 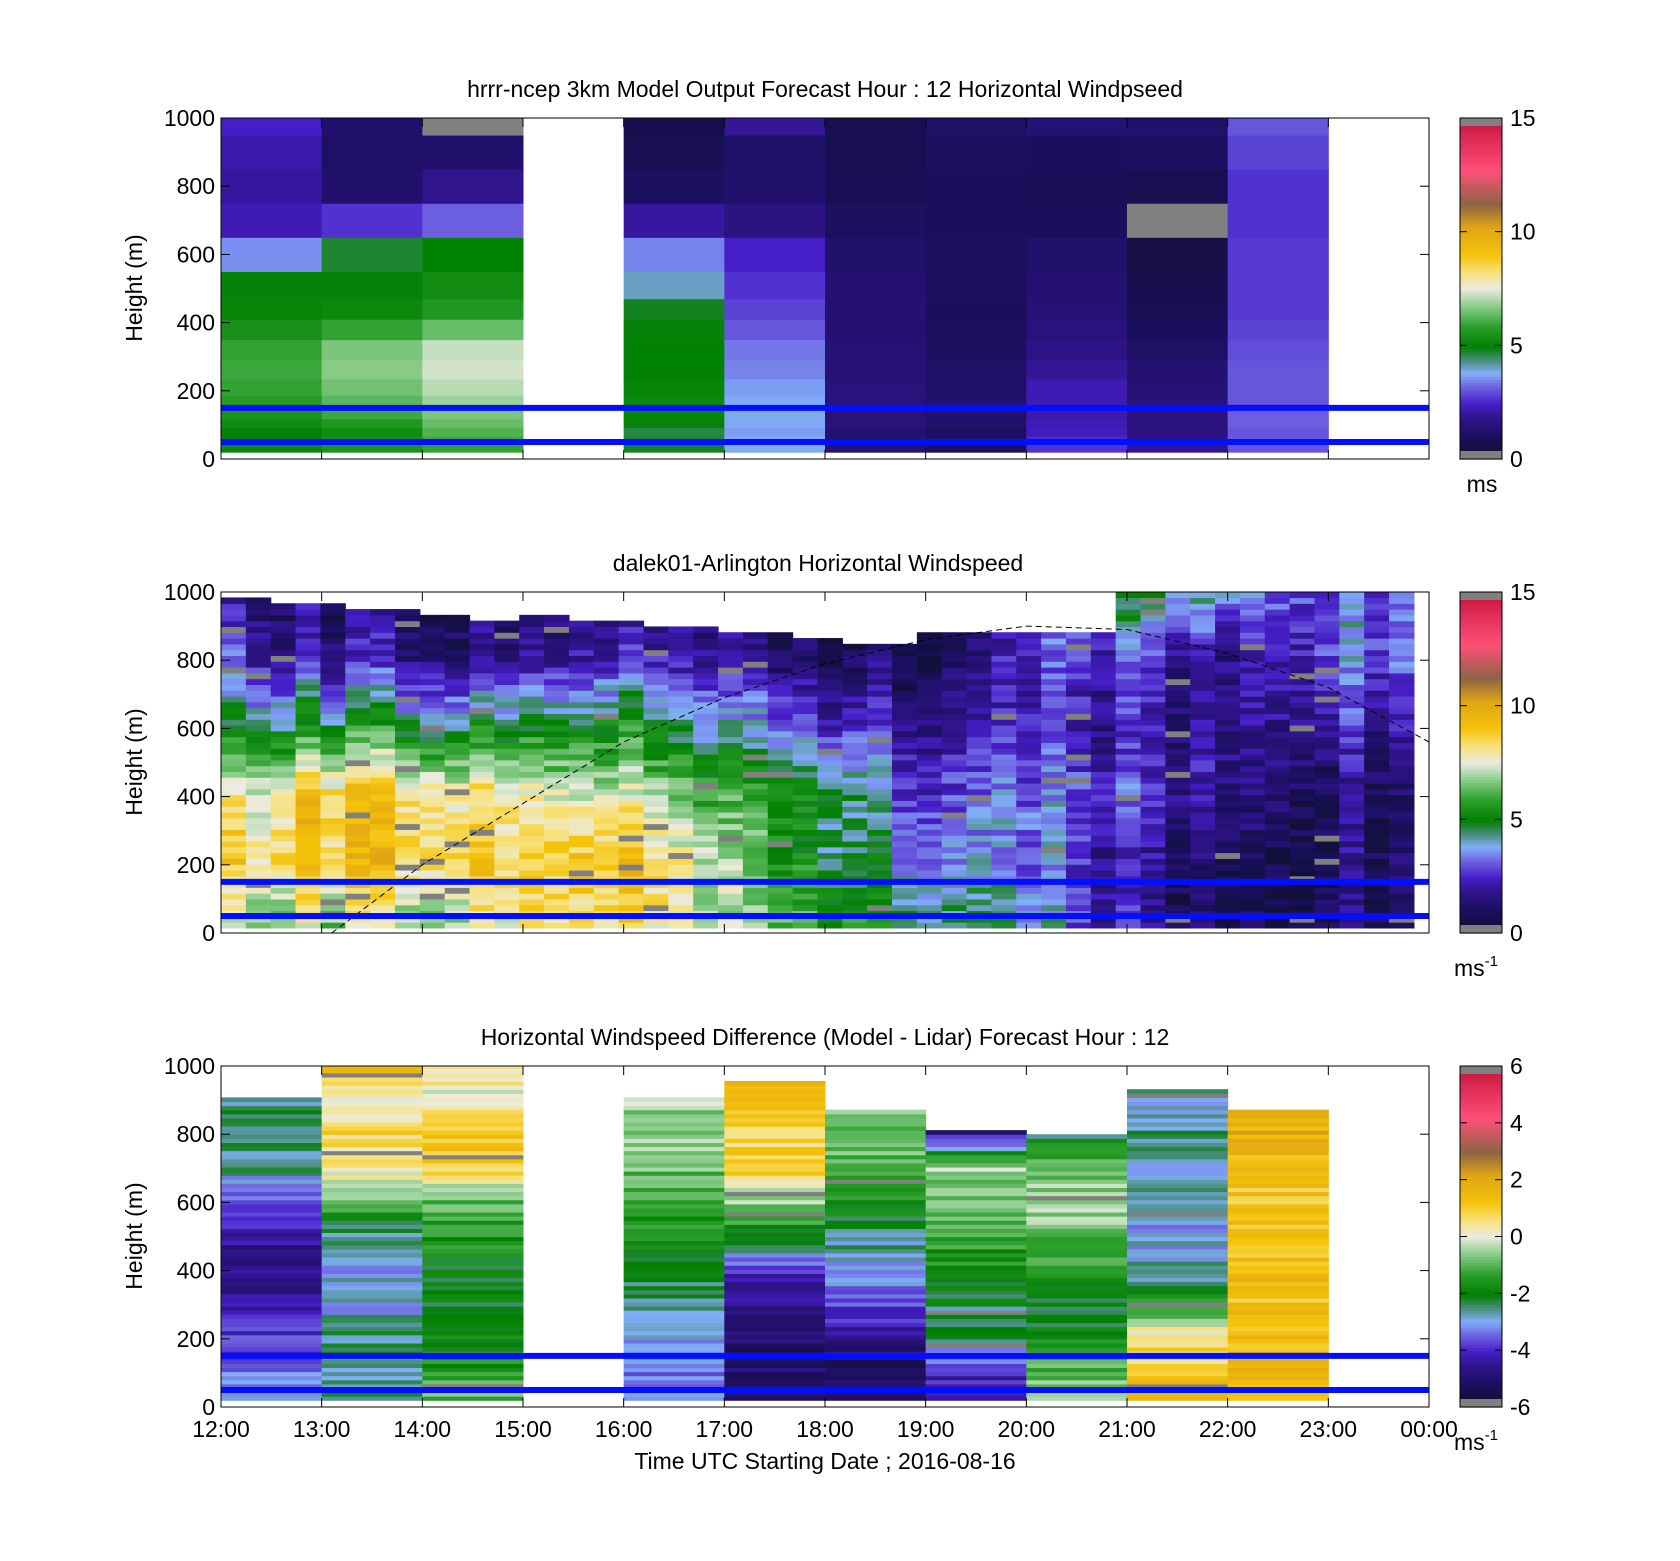 I want to click on x-tick-label: 21:00, so click(x=1127, y=1429).